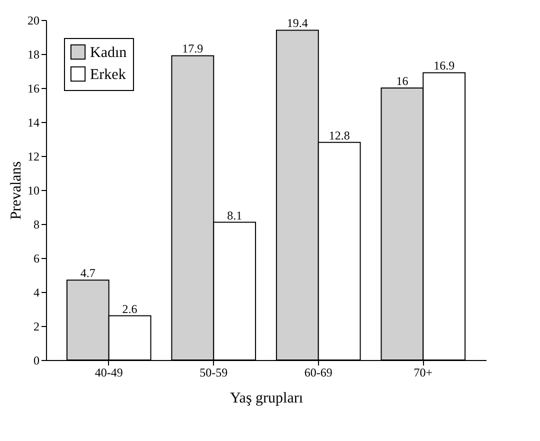  I want to click on x-tick-label: 50-59, so click(214, 373).